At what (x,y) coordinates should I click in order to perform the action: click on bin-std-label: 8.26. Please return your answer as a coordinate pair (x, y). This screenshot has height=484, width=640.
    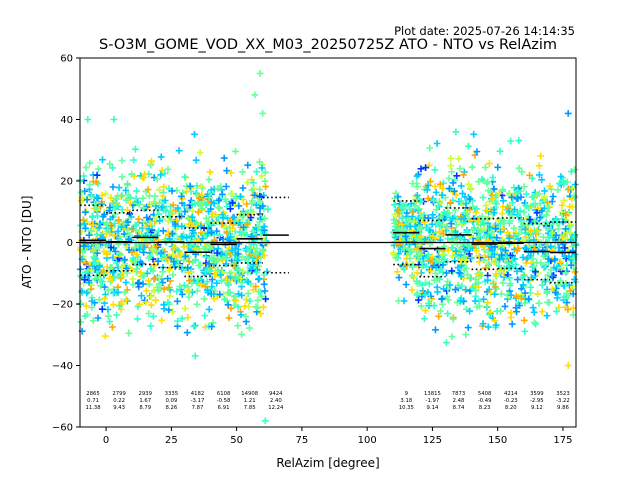
    Looking at the image, I should click on (171, 408).